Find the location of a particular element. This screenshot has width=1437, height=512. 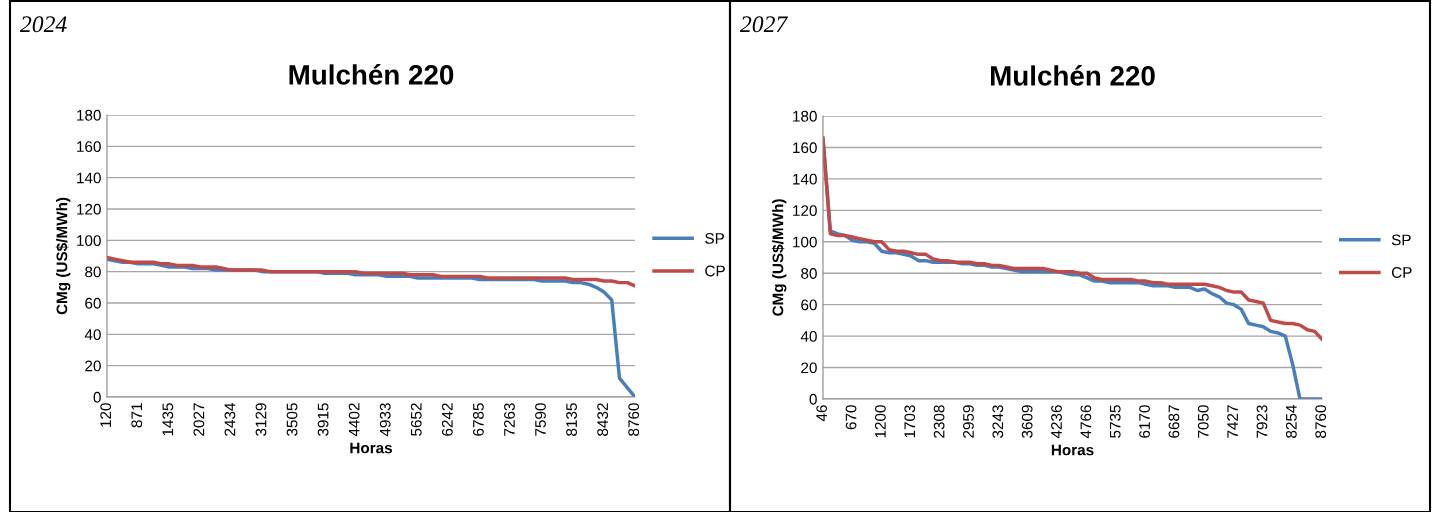

x-tick-label: 8432 is located at coordinates (603, 419).